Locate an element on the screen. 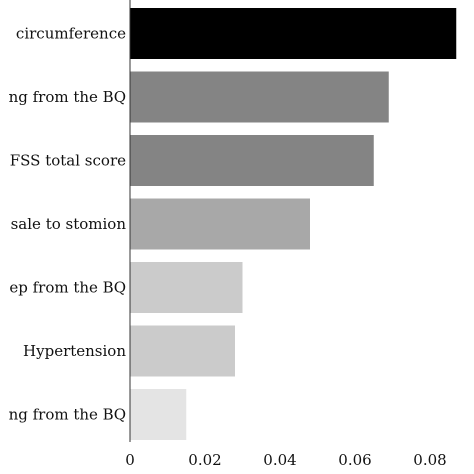 Image resolution: width=474 pixels, height=474 pixels. x-tick-label-3: 0.06 is located at coordinates (354, 460).